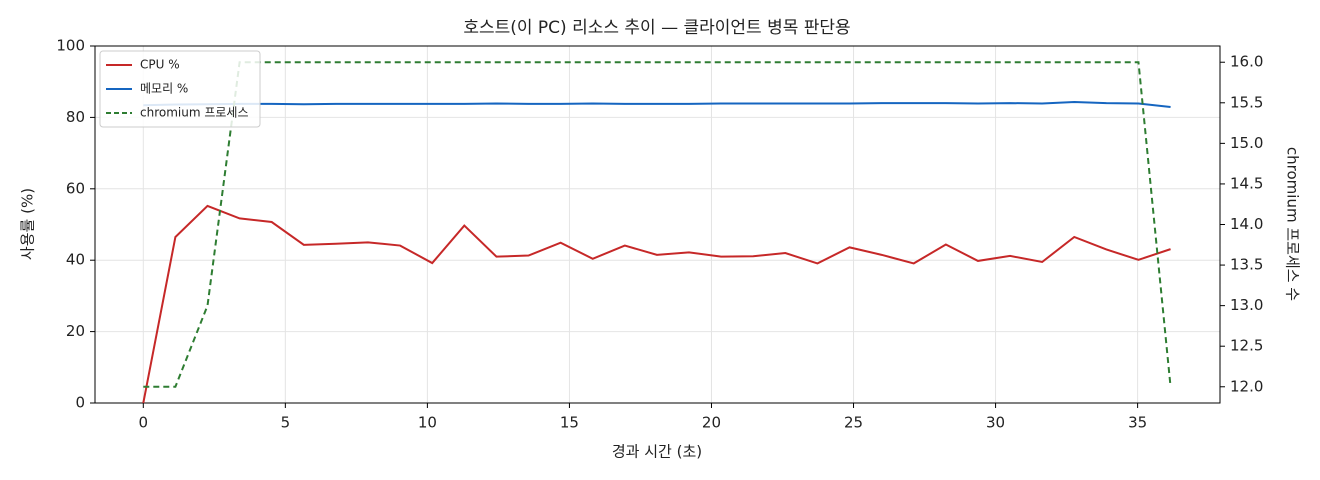  Describe the element at coordinates (75, 260) in the screenshot. I see `y-tick-label: 40` at that location.